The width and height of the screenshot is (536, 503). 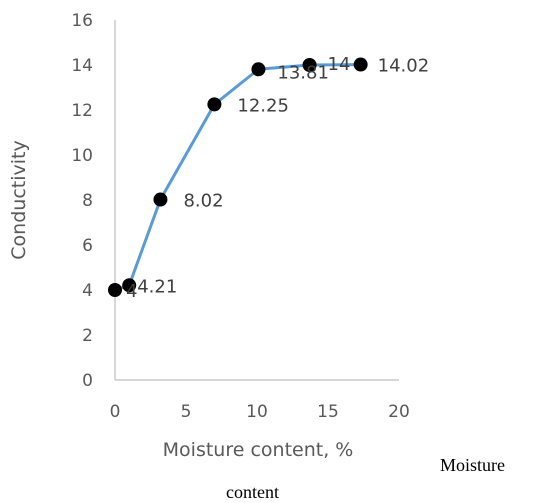 I want to click on y-tick-label: 2, so click(x=87, y=336).